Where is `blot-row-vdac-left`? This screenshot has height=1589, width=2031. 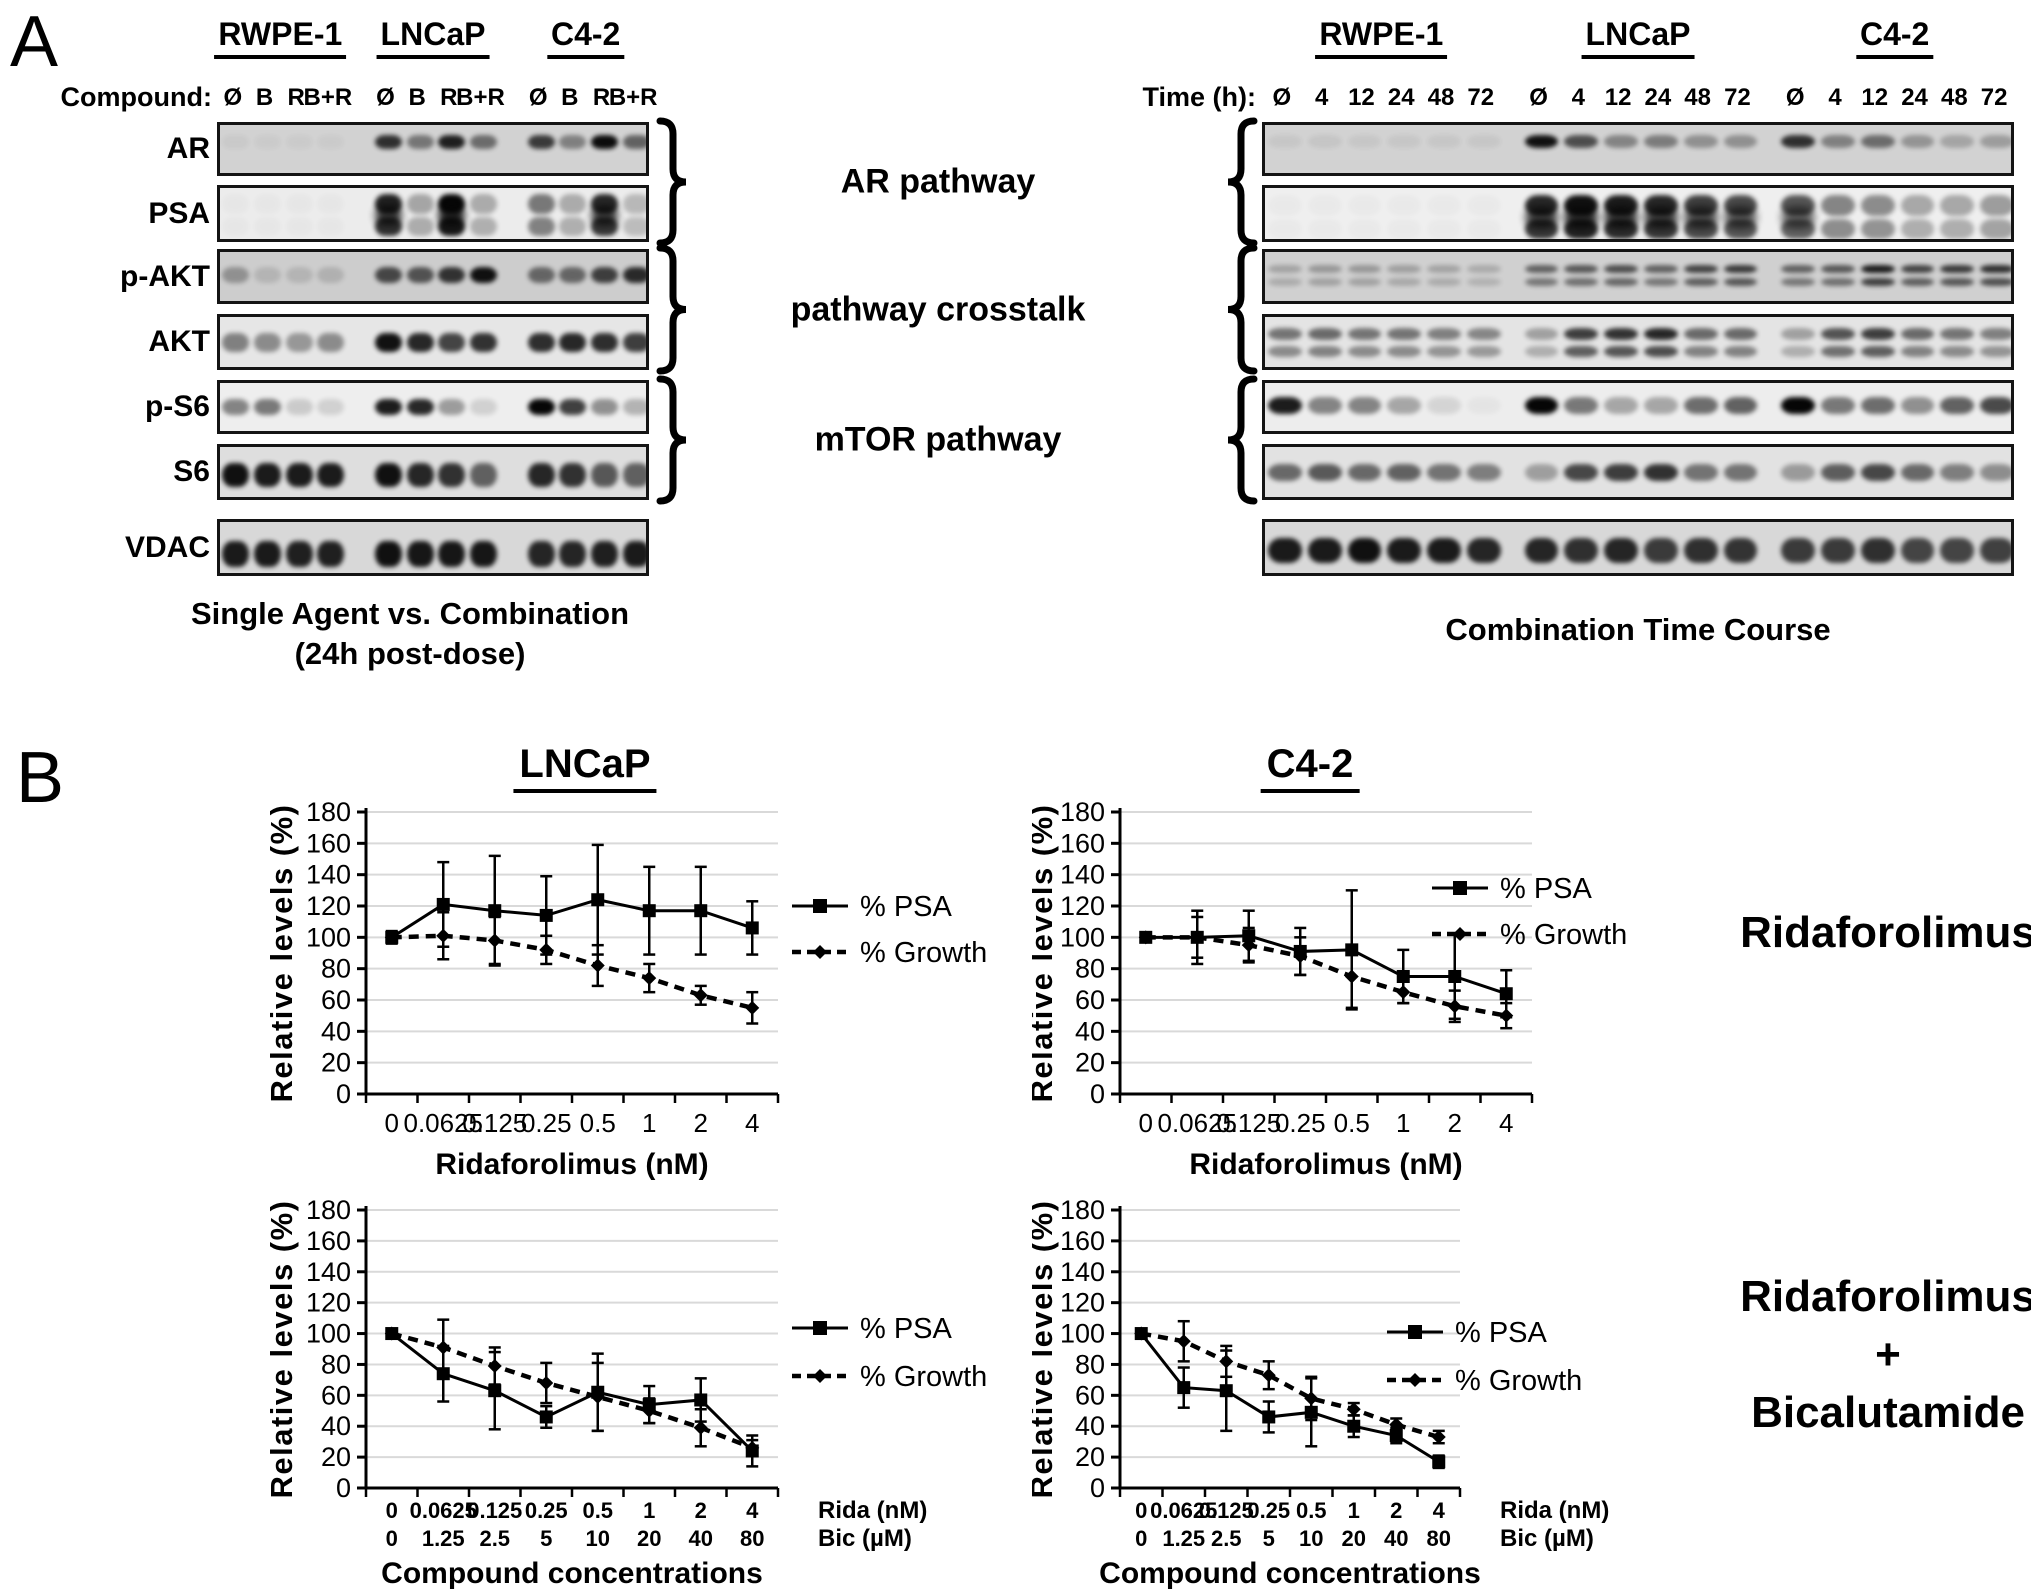 blot-row-vdac-left is located at coordinates (433, 547).